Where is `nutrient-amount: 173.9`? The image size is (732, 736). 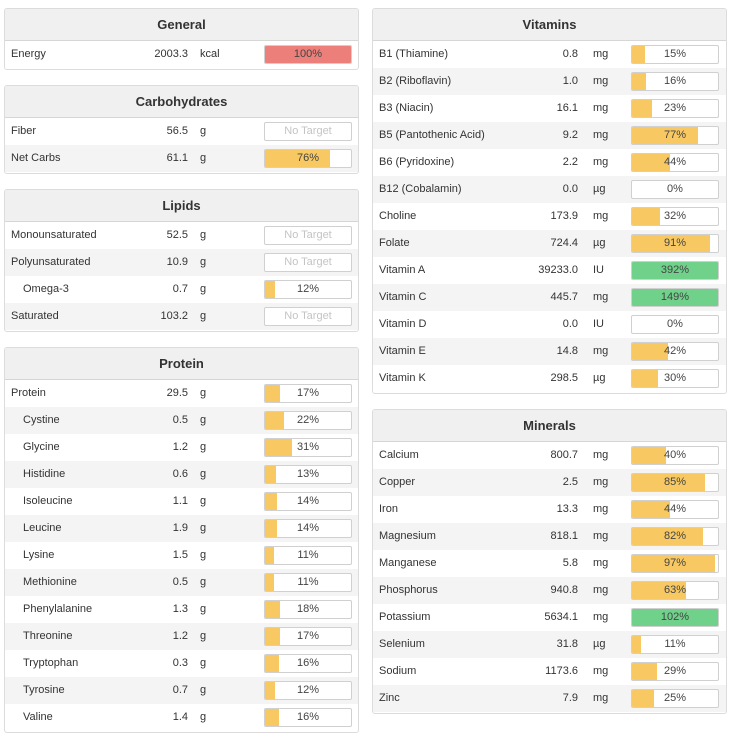
nutrient-amount: 173.9 is located at coordinates (564, 216).